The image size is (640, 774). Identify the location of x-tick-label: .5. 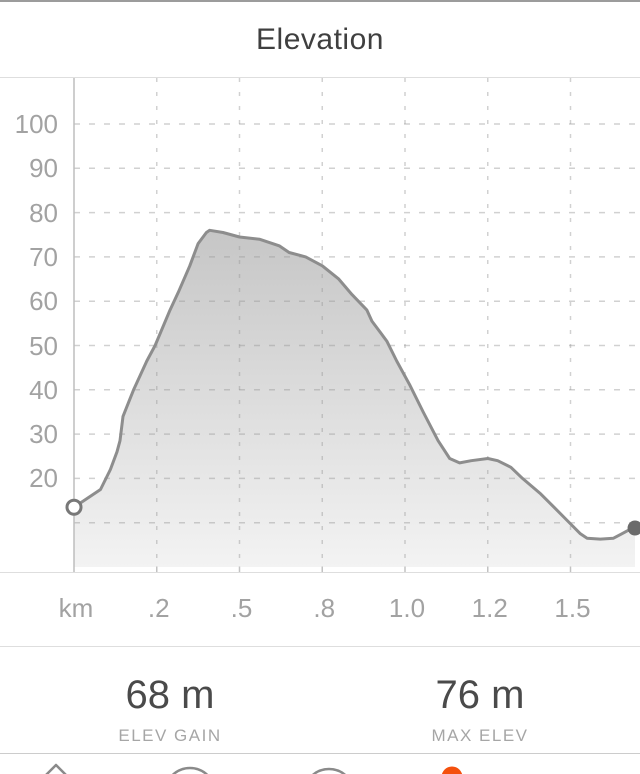
(241, 608).